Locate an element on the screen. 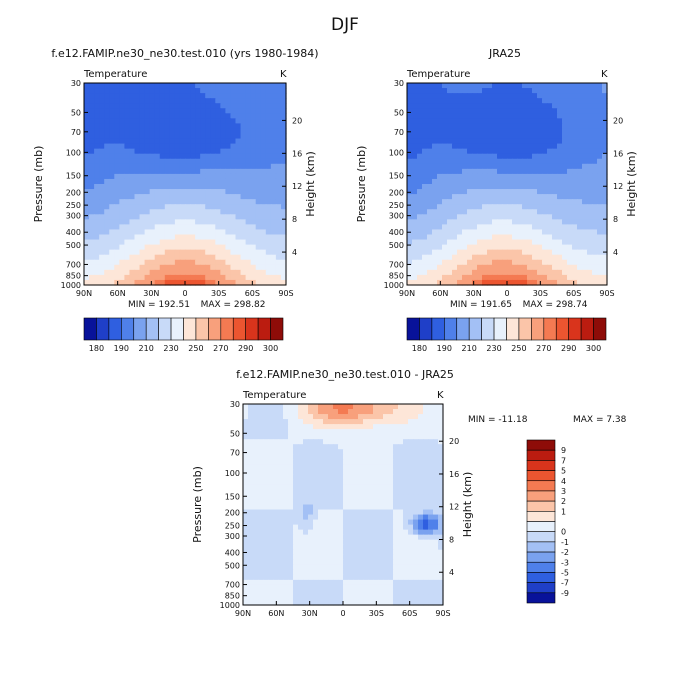 The image size is (691, 690). right-axis-label: Height (km) is located at coordinates (631, 184).